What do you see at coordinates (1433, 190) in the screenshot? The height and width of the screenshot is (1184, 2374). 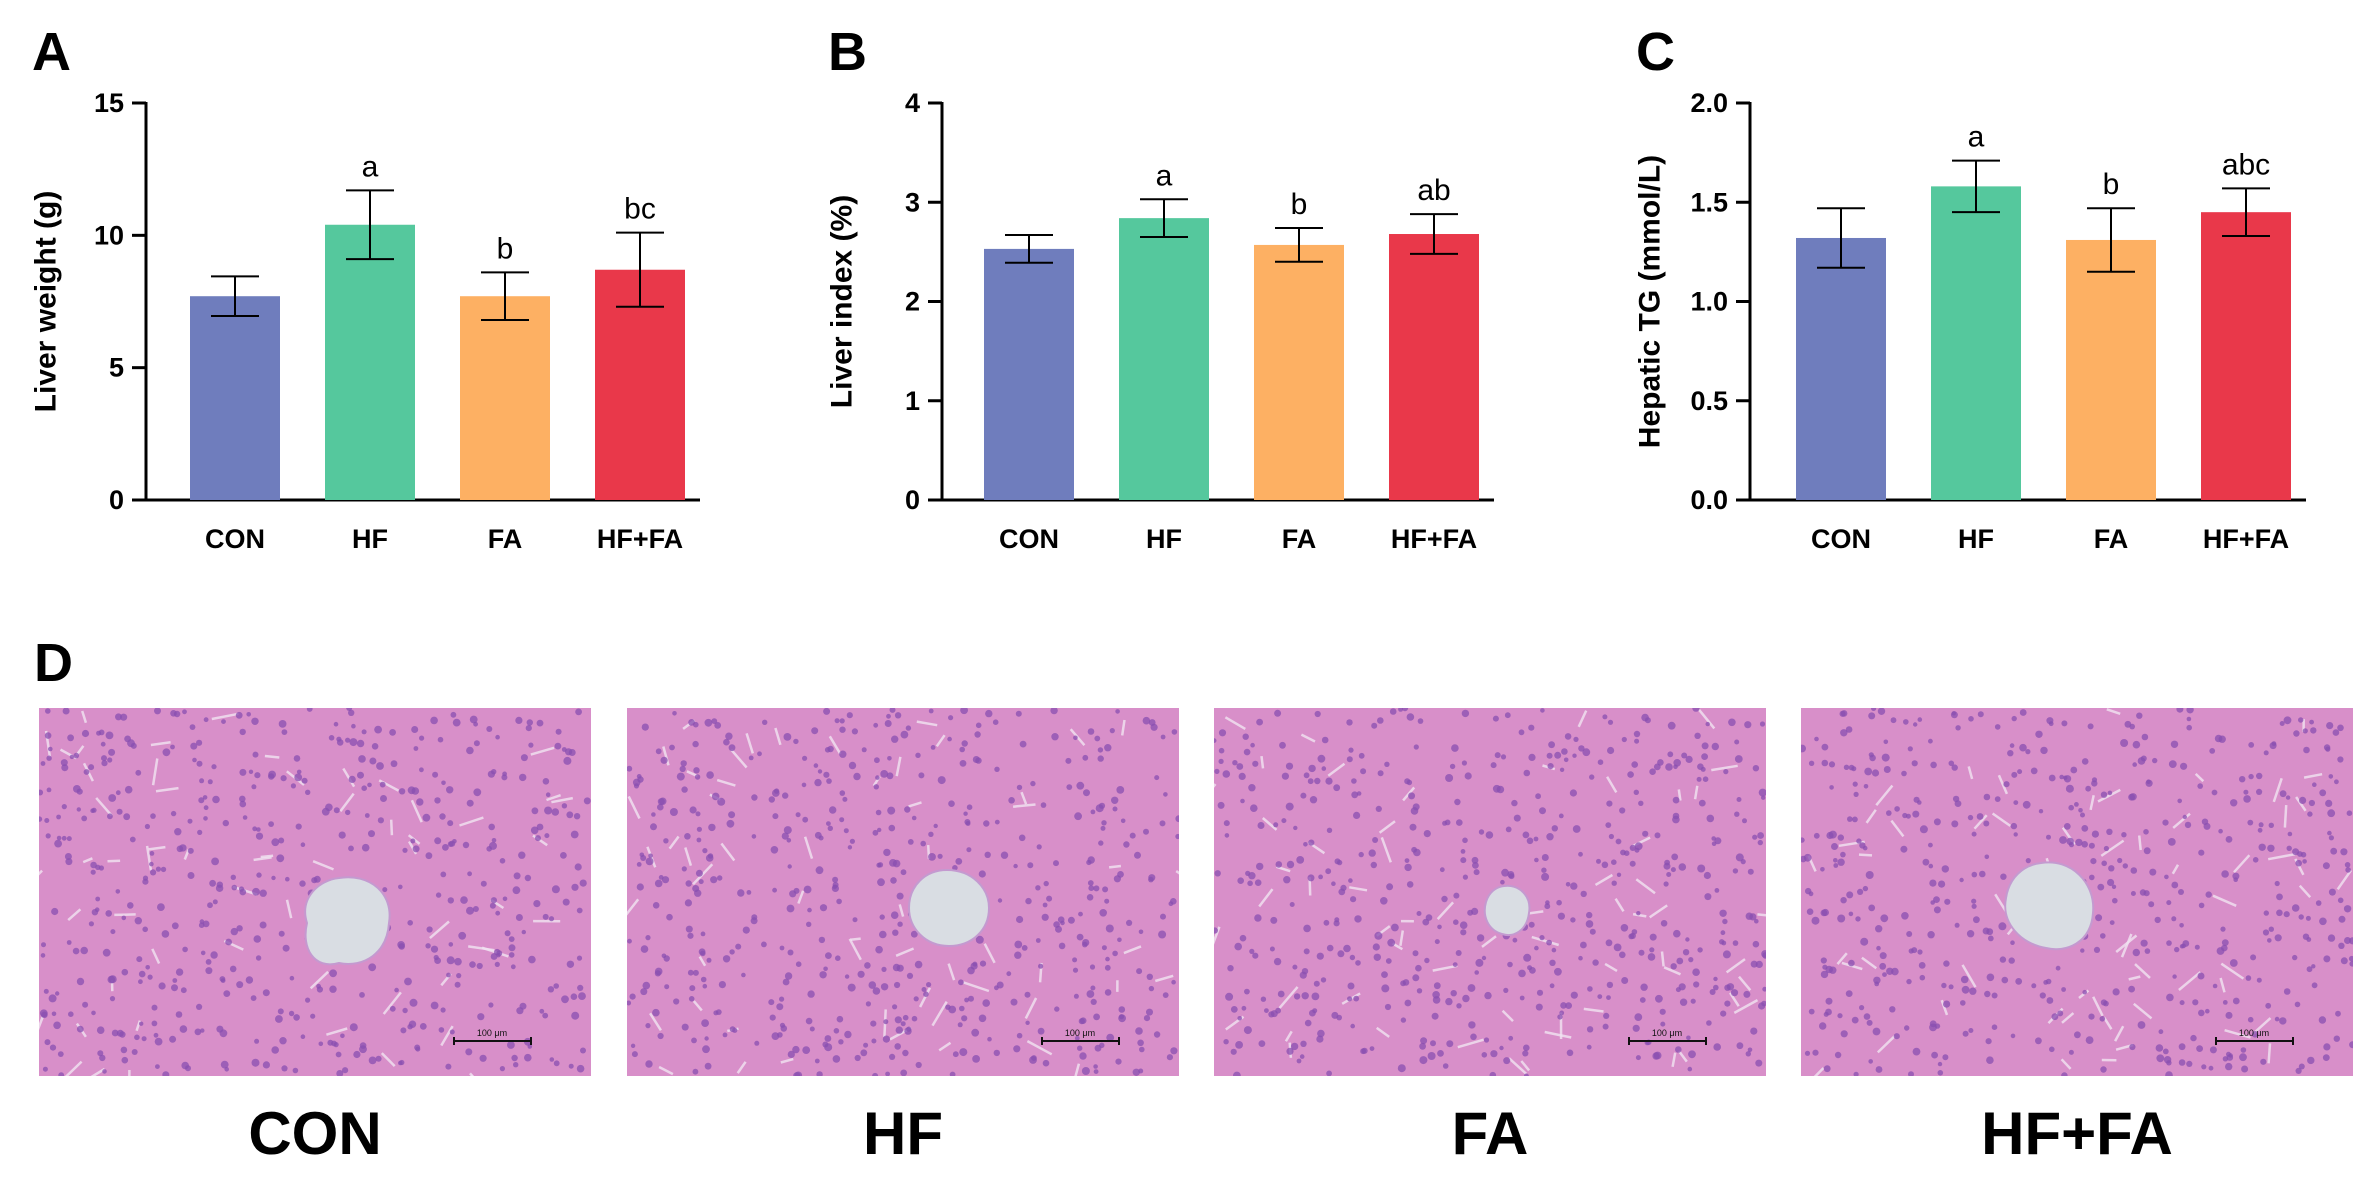 I see `significance-label: ab` at bounding box center [1433, 190].